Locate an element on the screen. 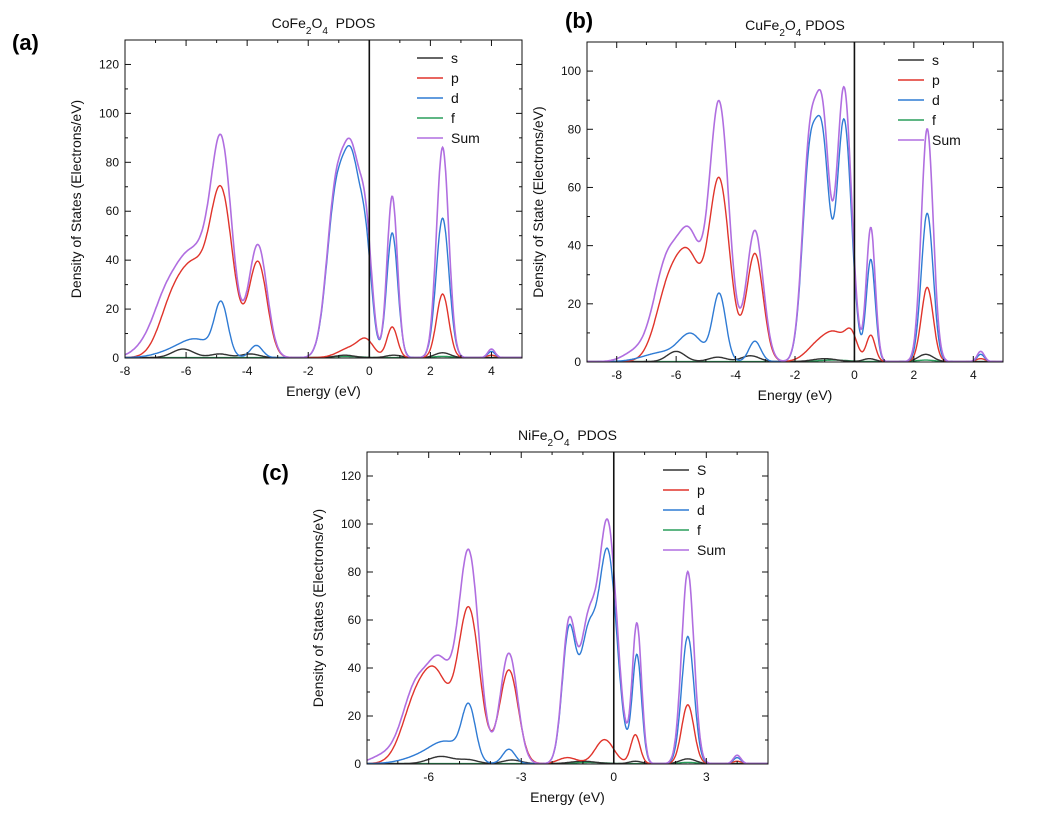 The width and height of the screenshot is (1044, 820). title-part-a: 4 is located at coordinates (325, 31).